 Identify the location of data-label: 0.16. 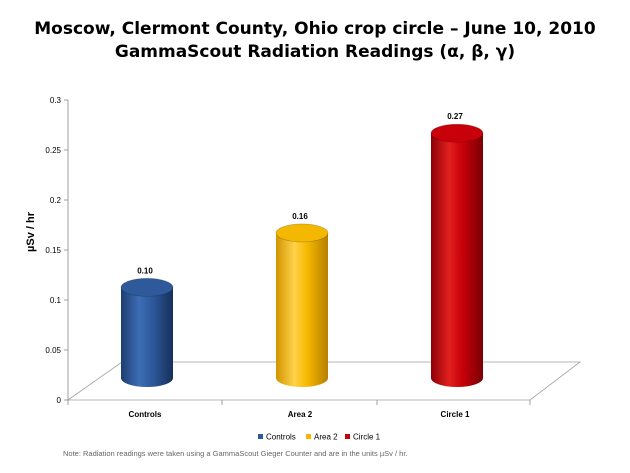
(300, 216).